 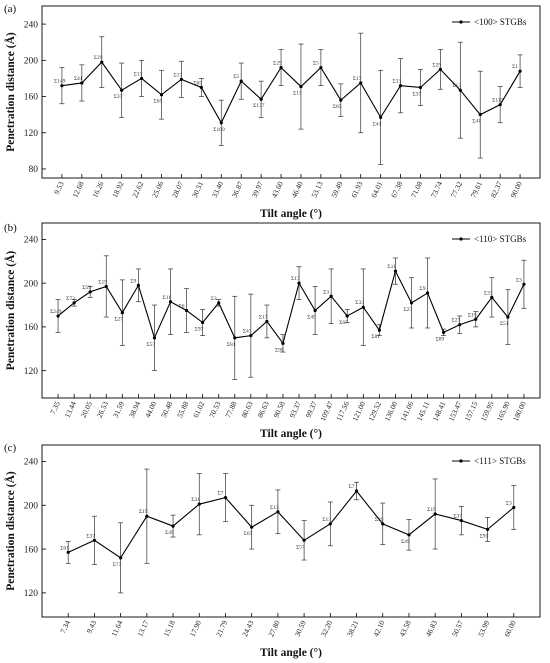 I want to click on point-label: Σ97, so click(x=199, y=330).